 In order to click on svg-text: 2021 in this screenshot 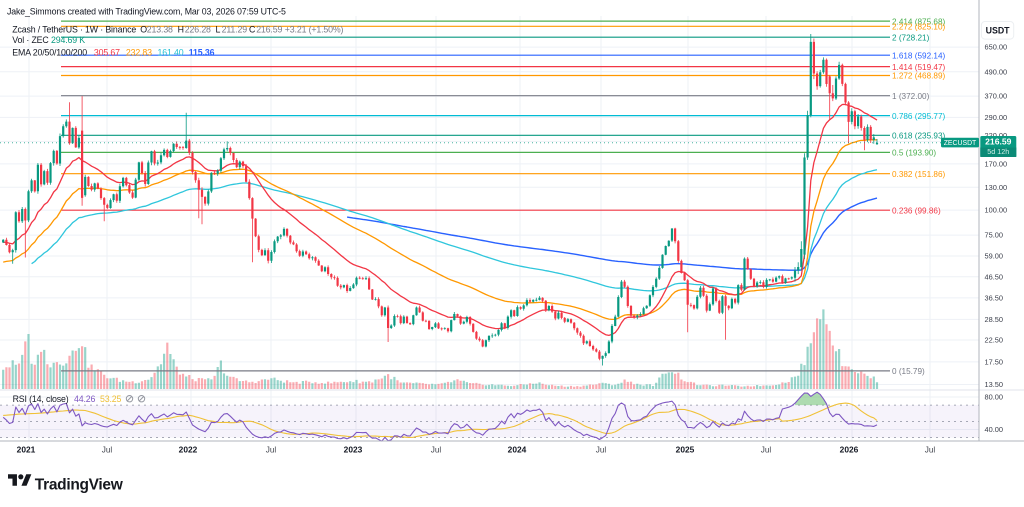, I will do `click(26, 450)`.